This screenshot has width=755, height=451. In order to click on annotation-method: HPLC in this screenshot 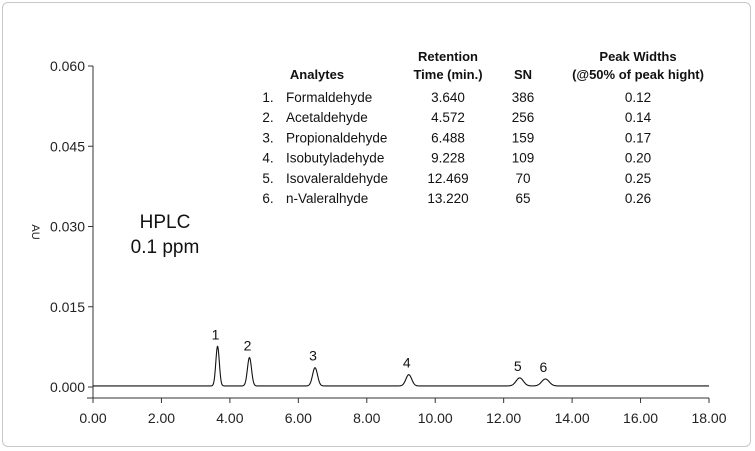, I will do `click(165, 222)`.